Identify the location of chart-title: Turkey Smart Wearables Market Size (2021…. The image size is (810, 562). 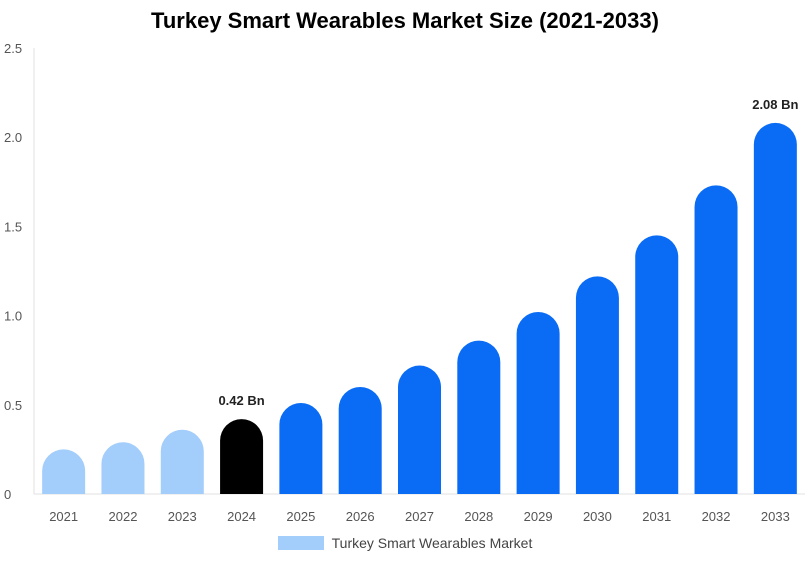
(405, 20).